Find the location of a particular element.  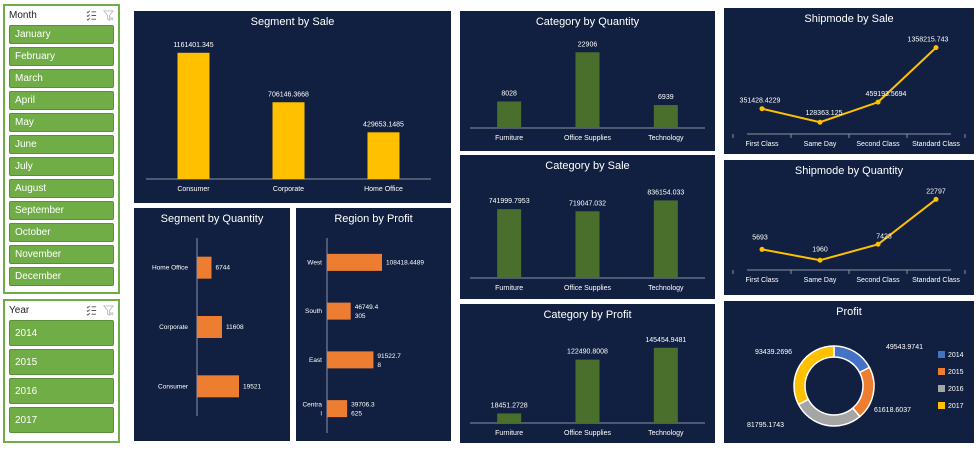

slicer-item-november: November is located at coordinates (61, 254).